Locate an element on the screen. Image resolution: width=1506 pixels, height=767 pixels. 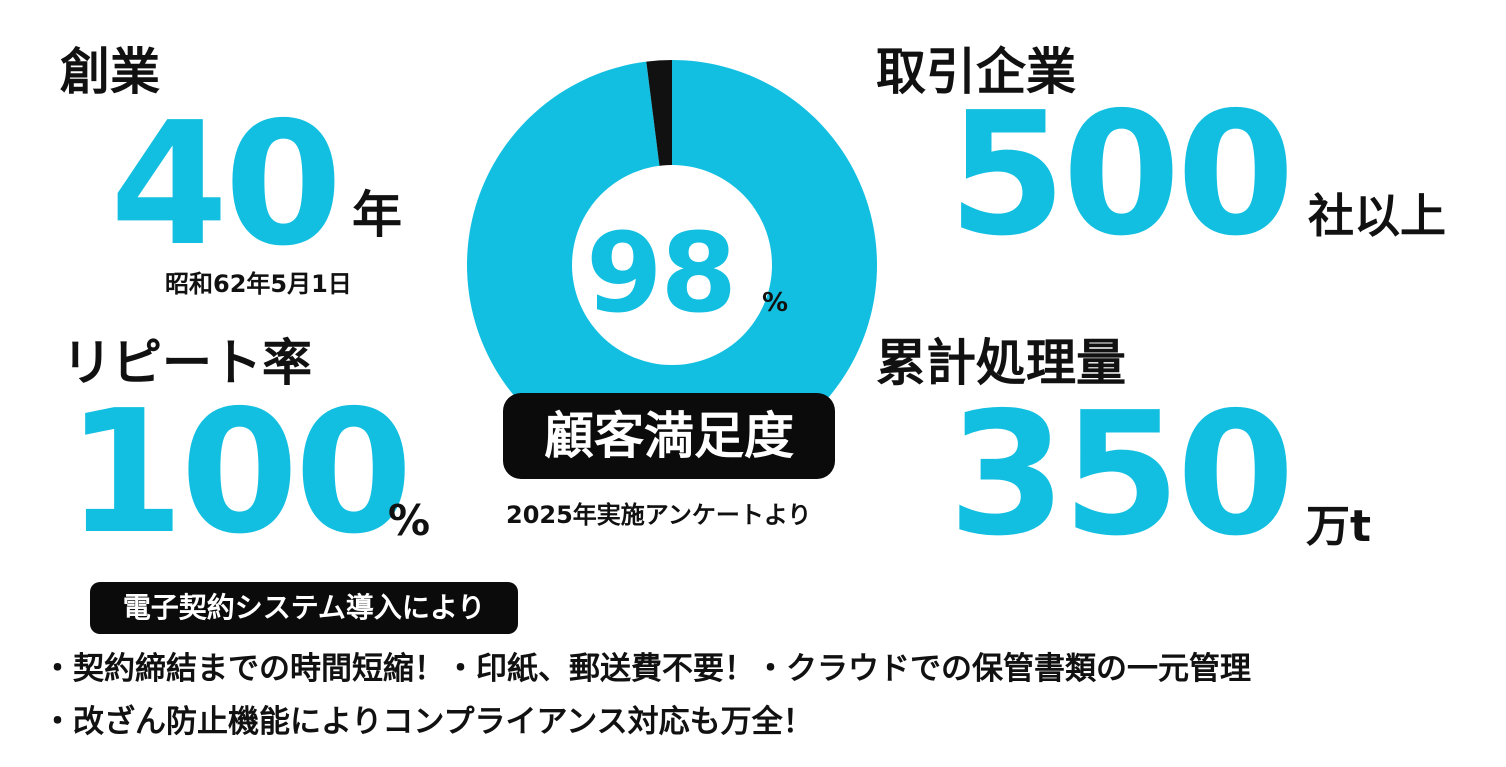
volume-label: 累計処理量 is located at coordinates (1001, 363).